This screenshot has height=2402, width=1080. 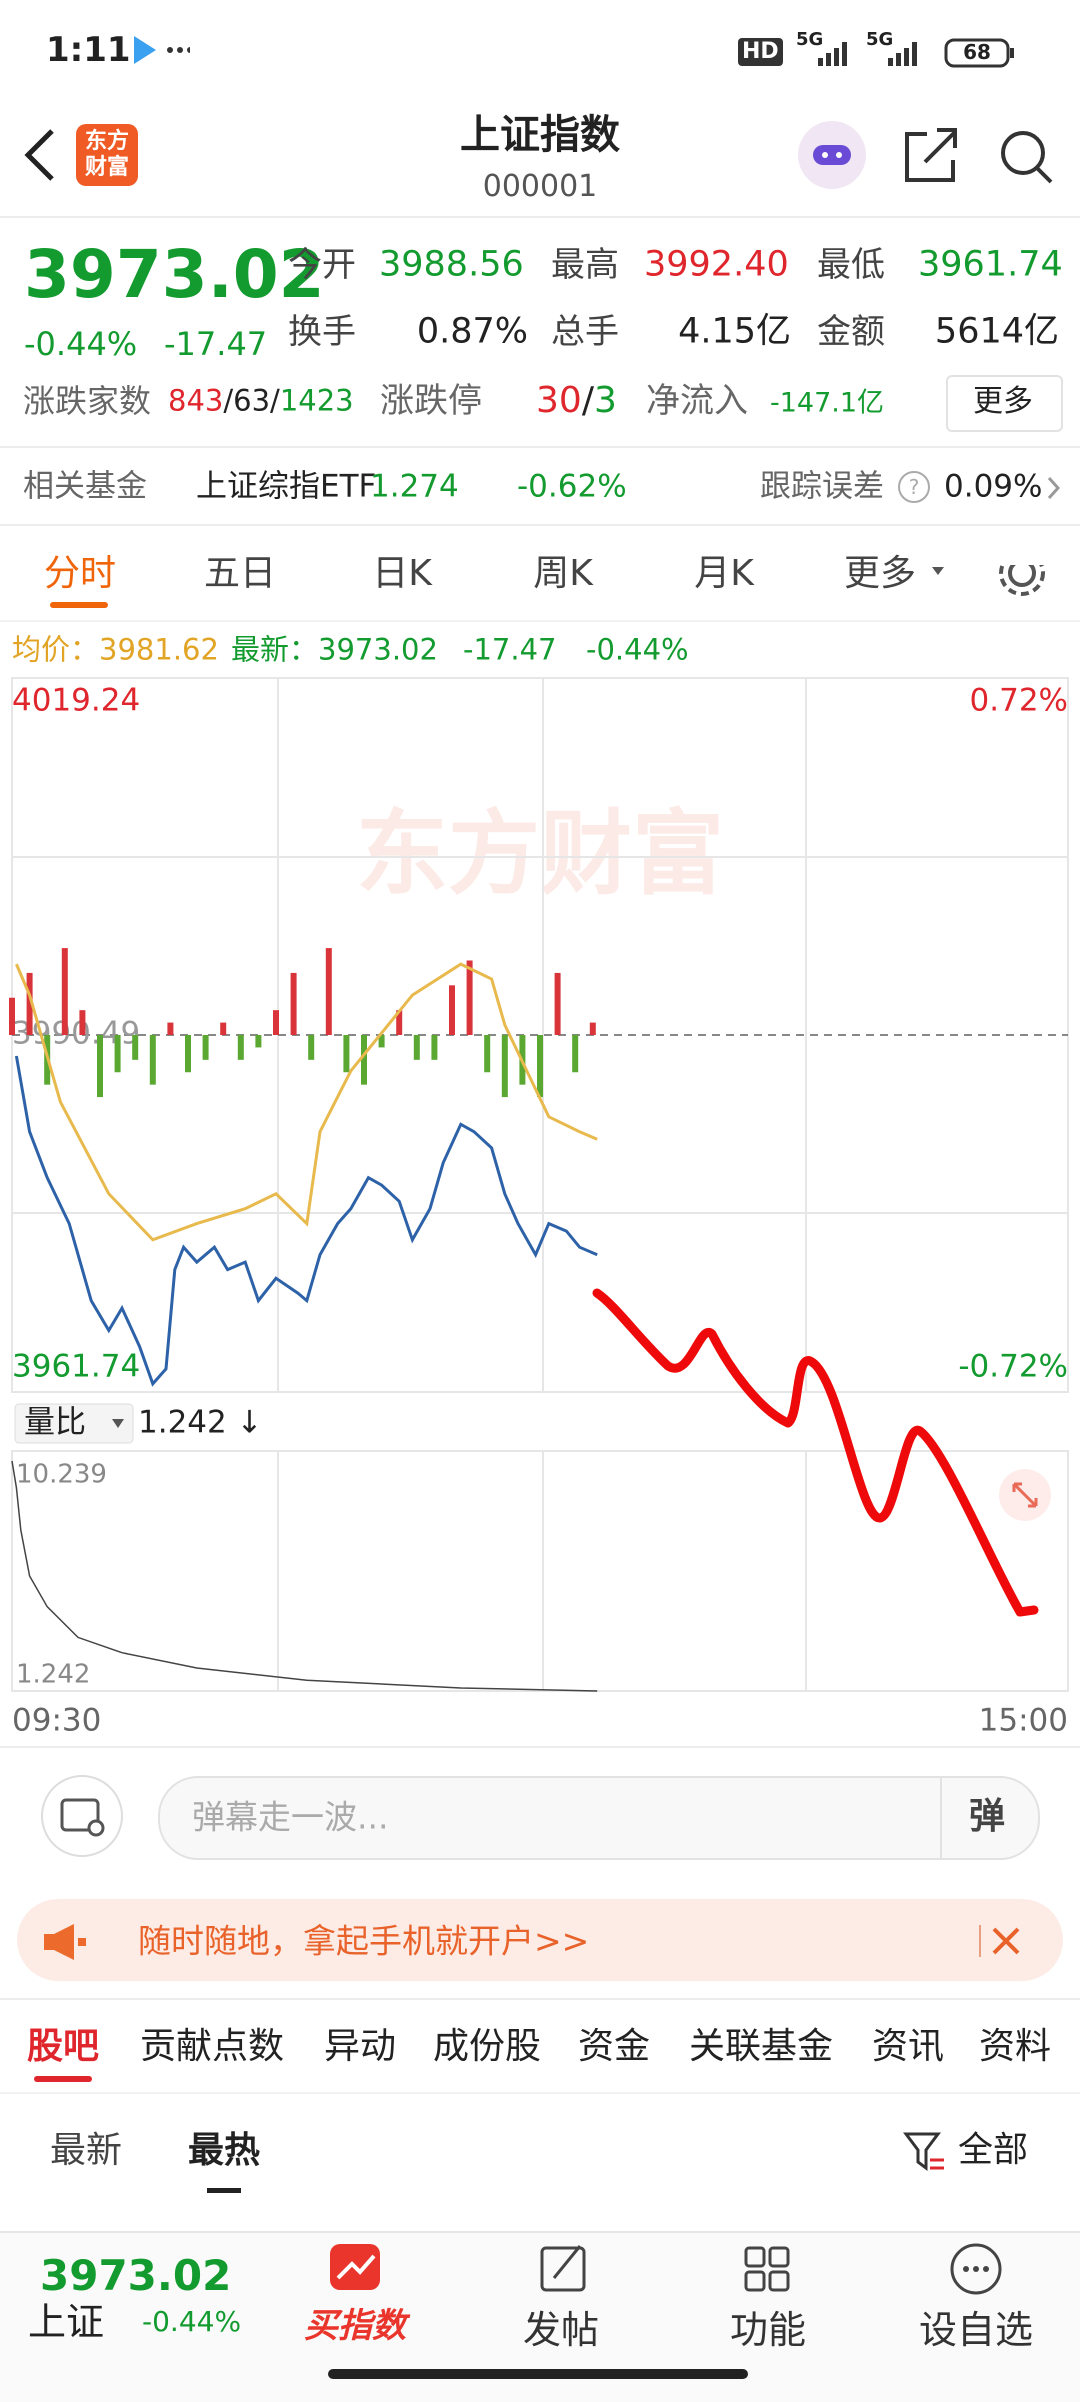 What do you see at coordinates (275, 649) in the screenshot?
I see `last-label: 最新：` at bounding box center [275, 649].